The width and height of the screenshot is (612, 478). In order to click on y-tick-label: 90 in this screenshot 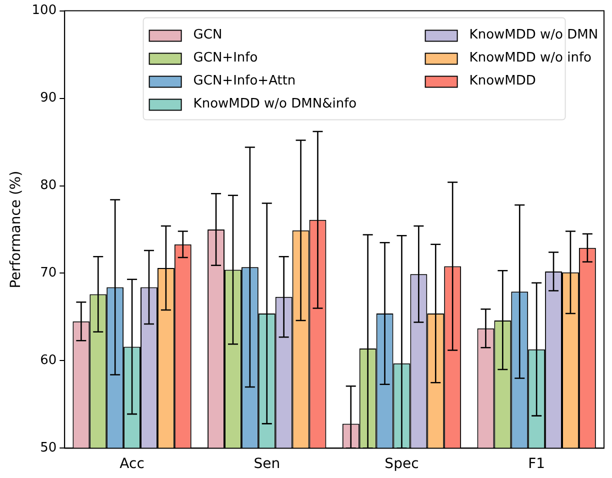, I will do `click(48, 98)`.